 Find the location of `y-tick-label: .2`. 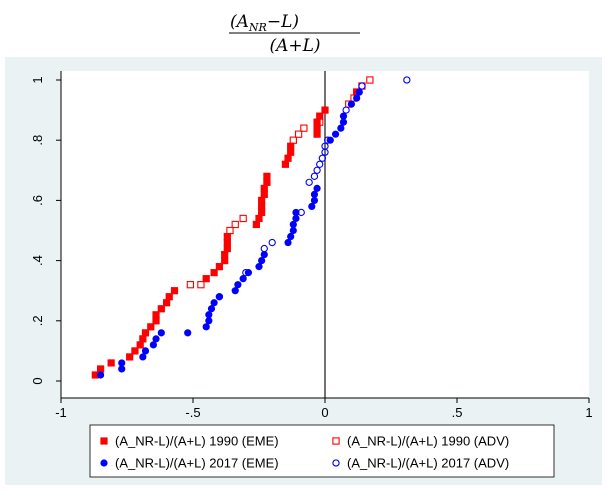

y-tick-label: .2 is located at coordinates (37, 320).